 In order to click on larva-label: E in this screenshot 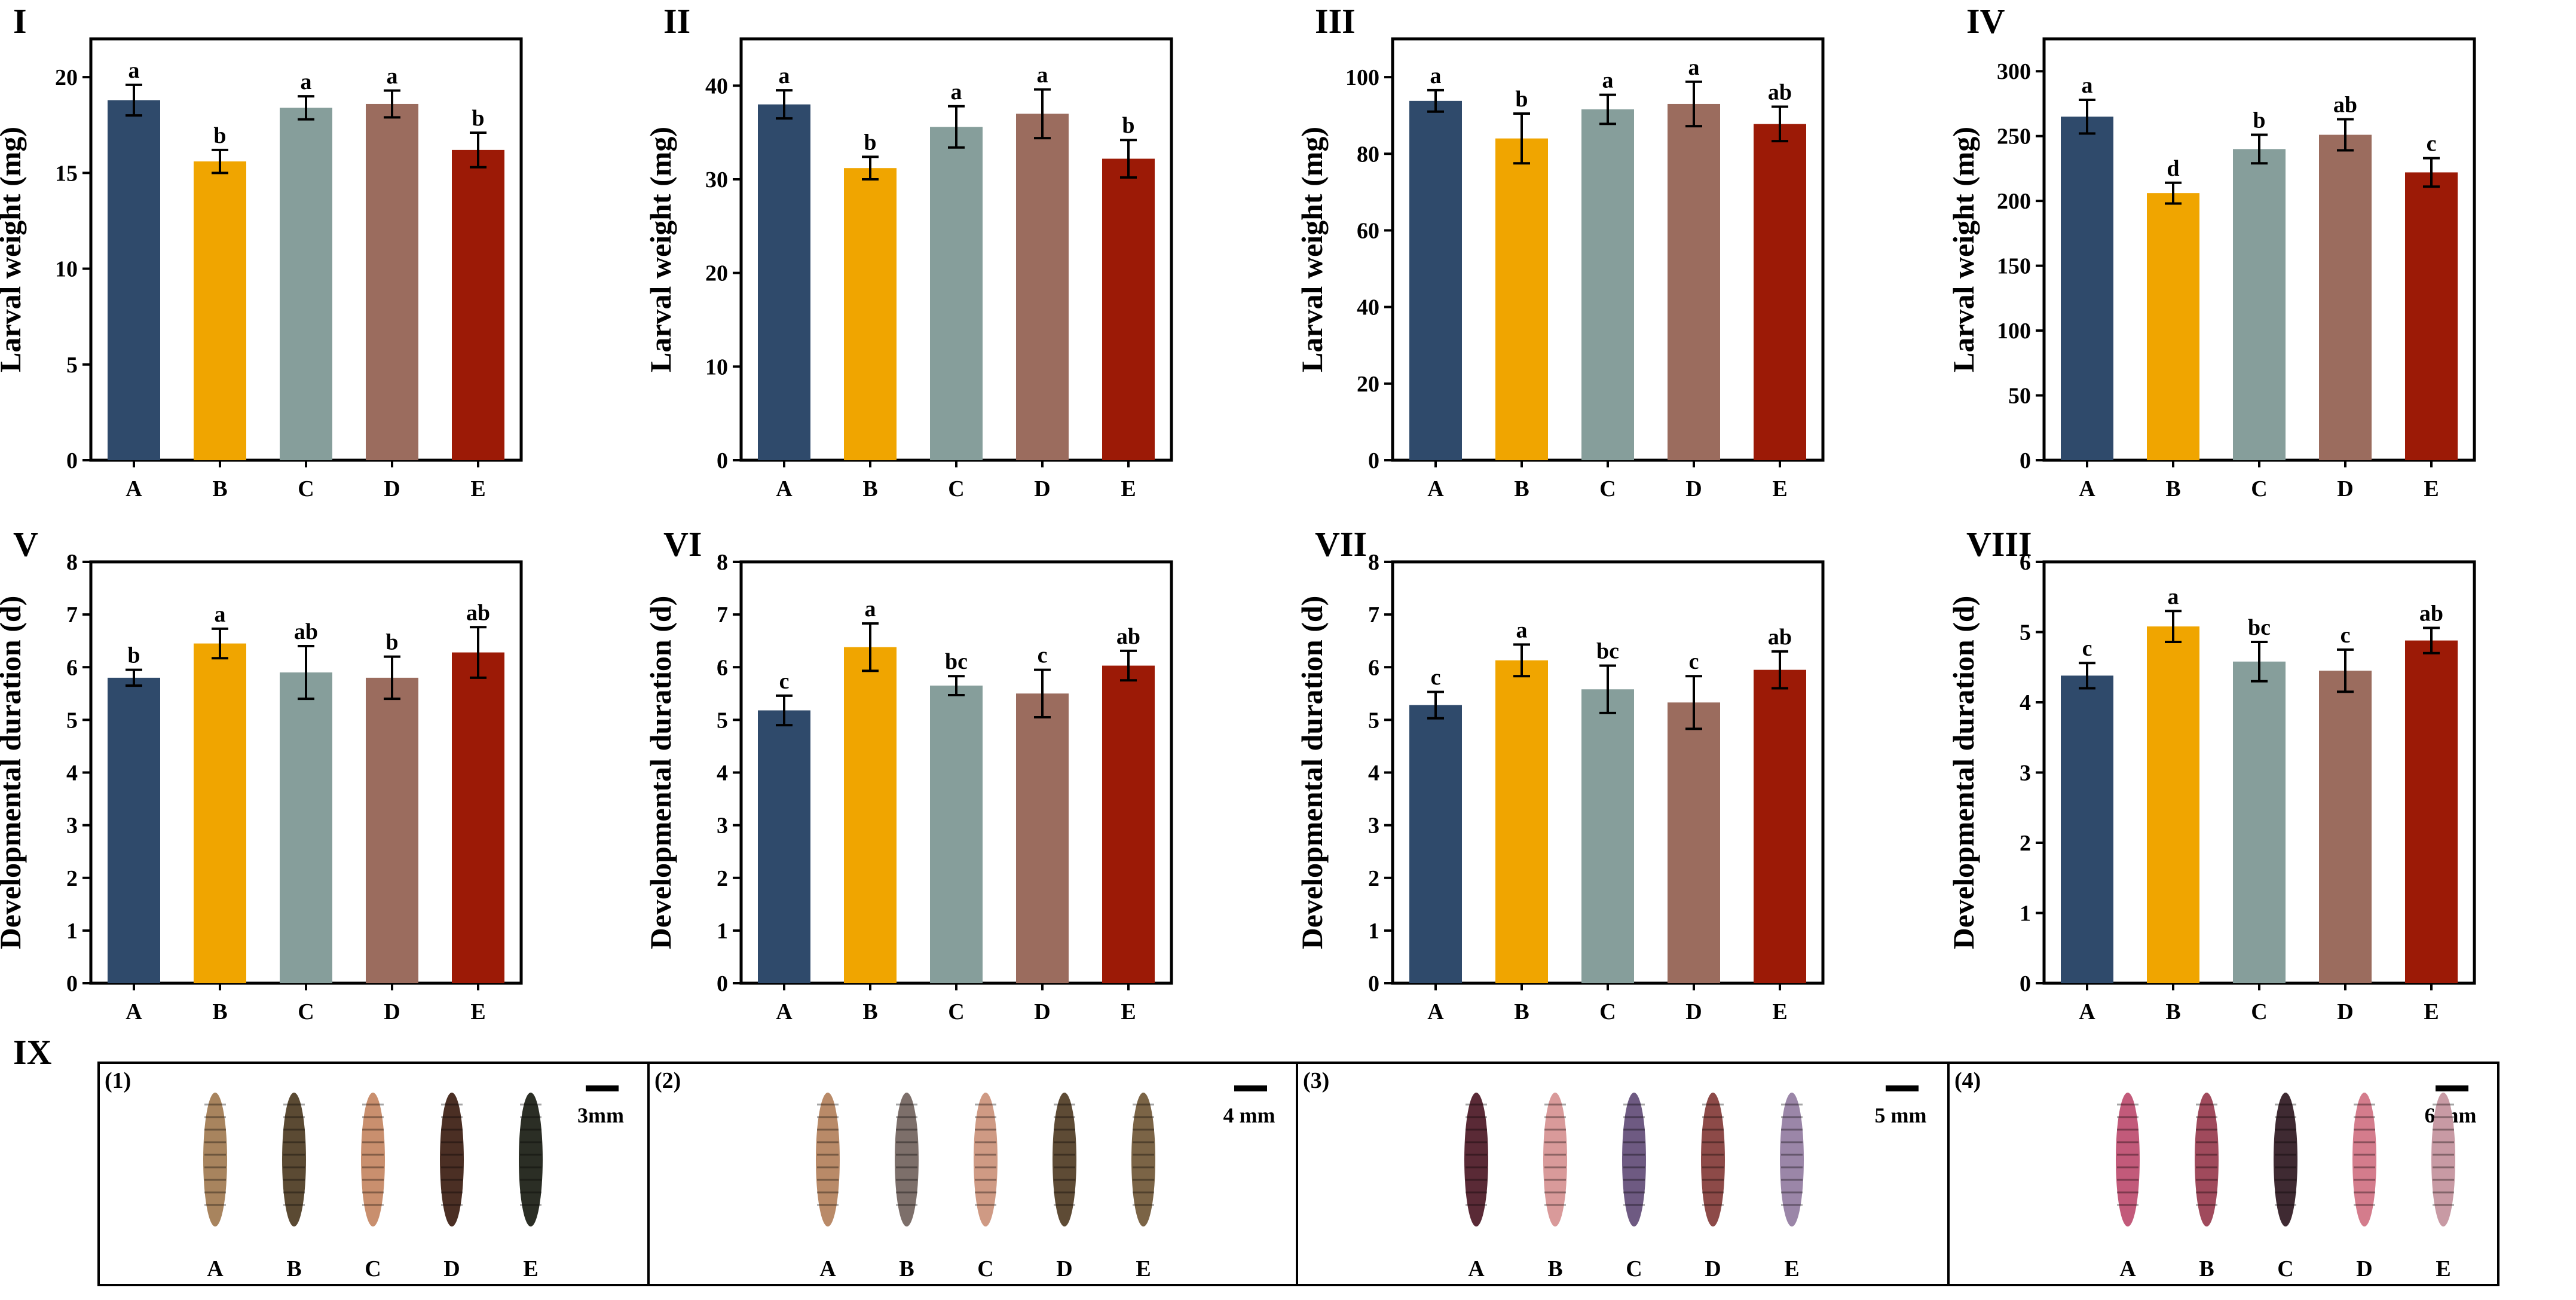, I will do `click(530, 1269)`.